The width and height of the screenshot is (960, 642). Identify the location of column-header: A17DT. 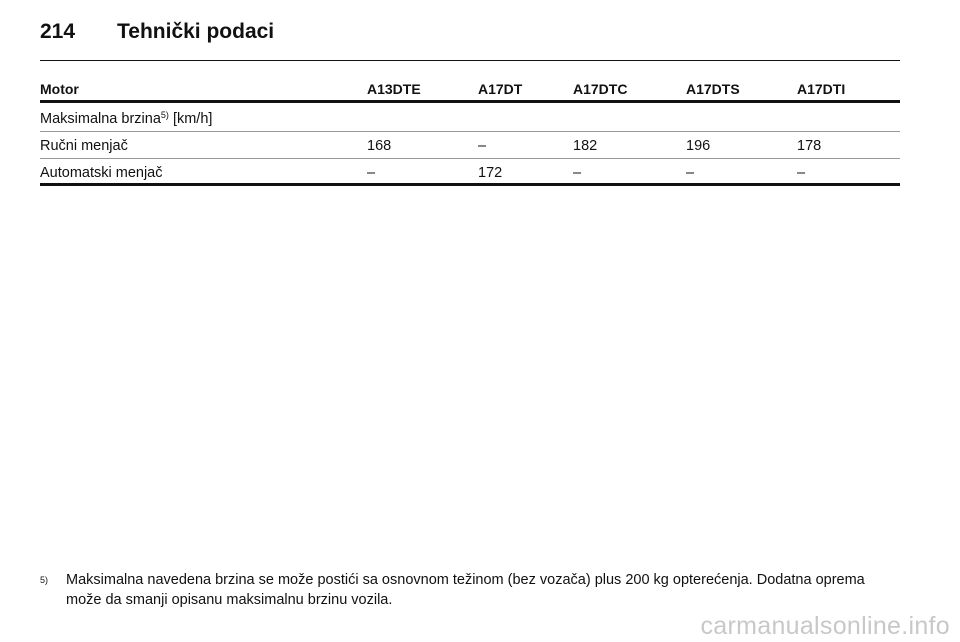
(500, 89).